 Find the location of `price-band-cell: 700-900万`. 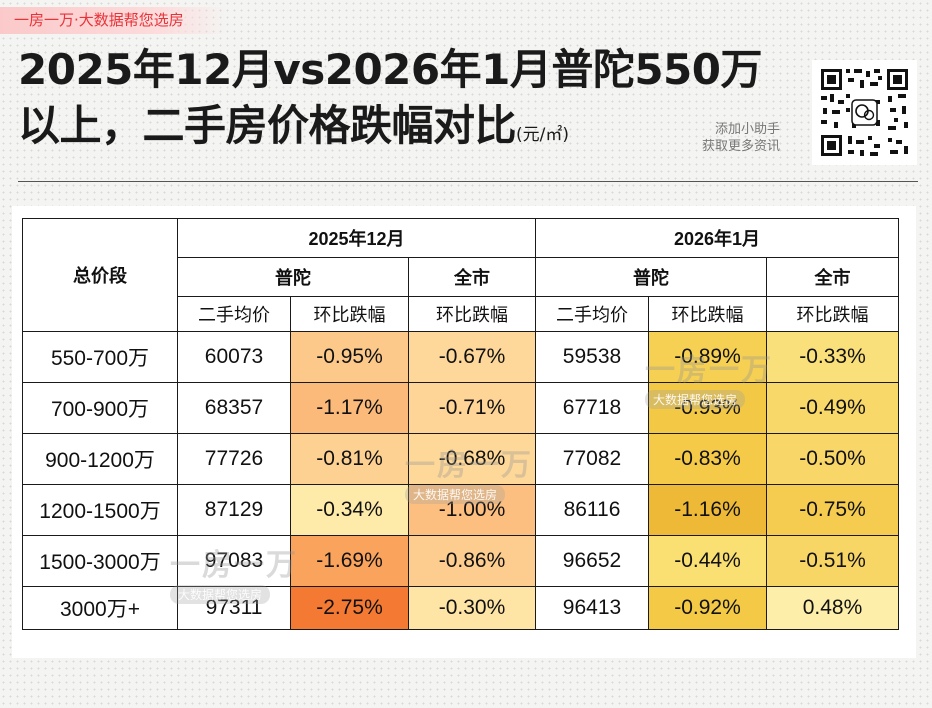

price-band-cell: 700-900万 is located at coordinates (100, 408).